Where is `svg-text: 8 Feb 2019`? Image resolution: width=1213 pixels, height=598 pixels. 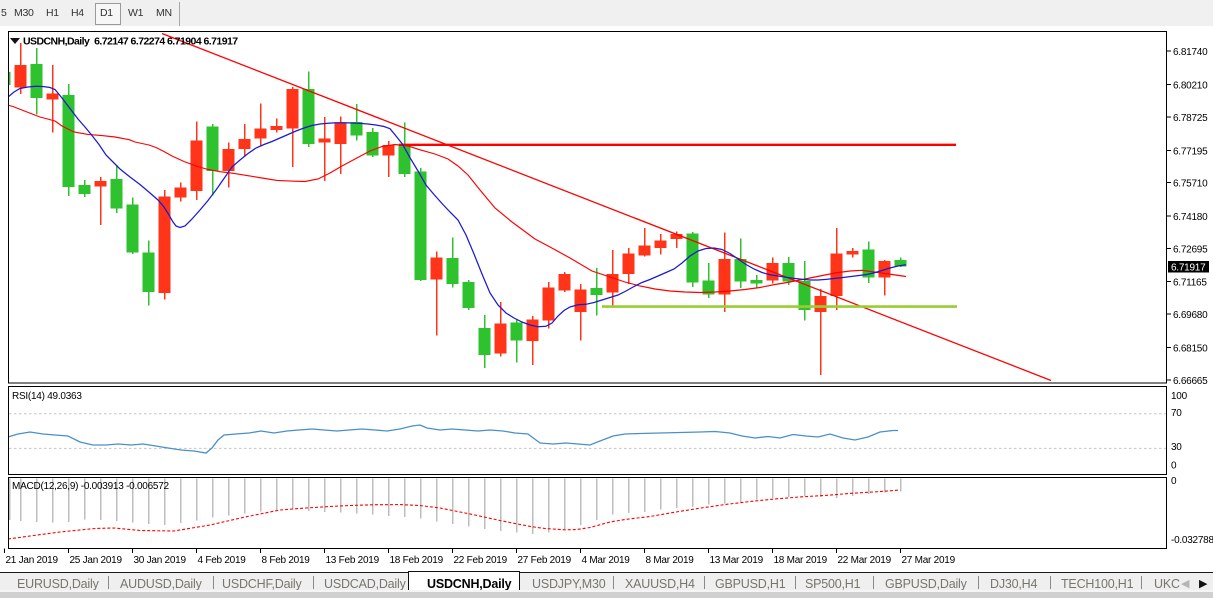 svg-text: 8 Feb 2019 is located at coordinates (286, 560).